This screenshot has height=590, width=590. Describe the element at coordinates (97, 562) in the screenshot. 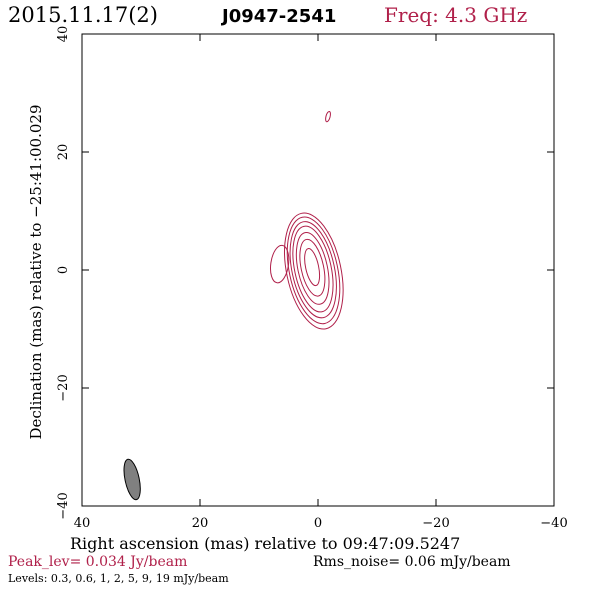

I see `peak-level: Peak_lev= 0.034 Jy/beam` at that location.